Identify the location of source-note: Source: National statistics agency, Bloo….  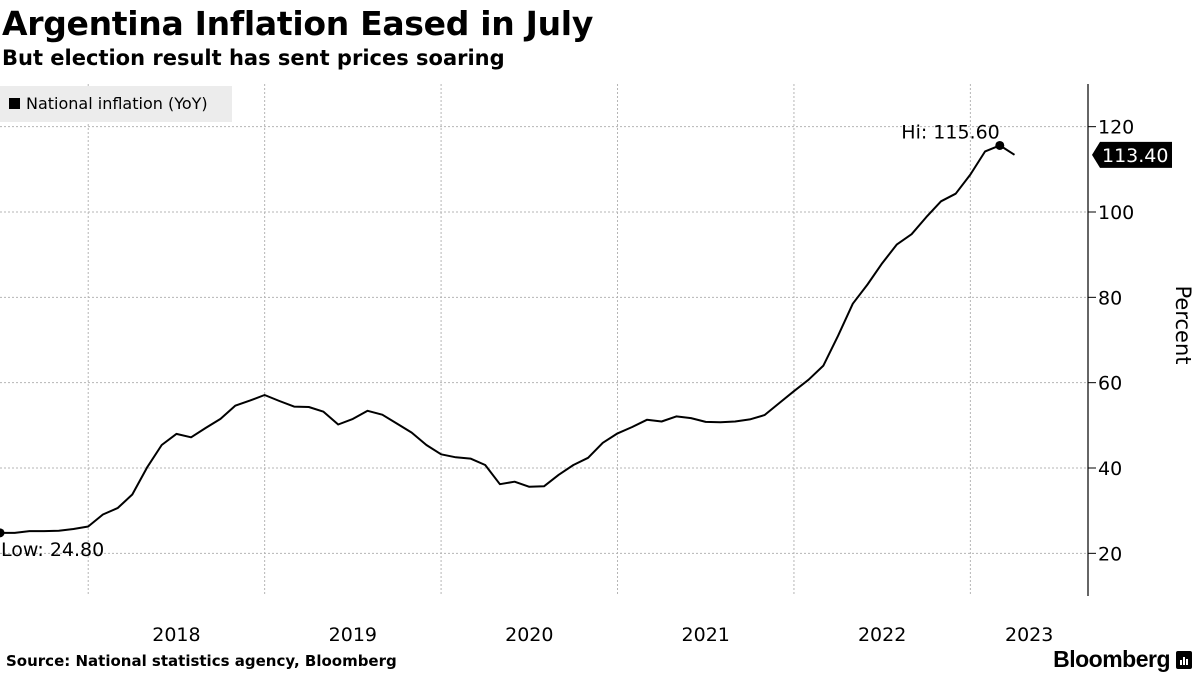
(201, 661).